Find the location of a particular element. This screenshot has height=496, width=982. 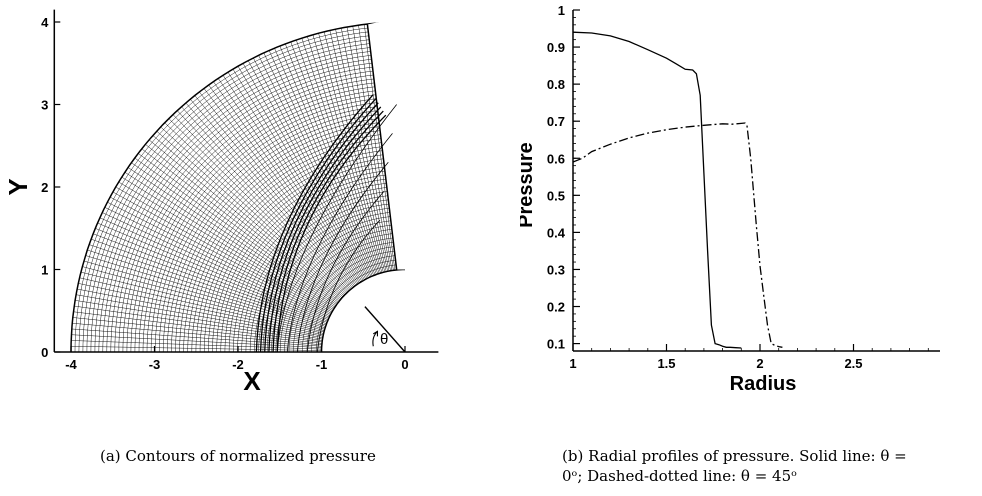

caption-a: (a) Contours of normalized pressure is located at coordinates (238, 456).